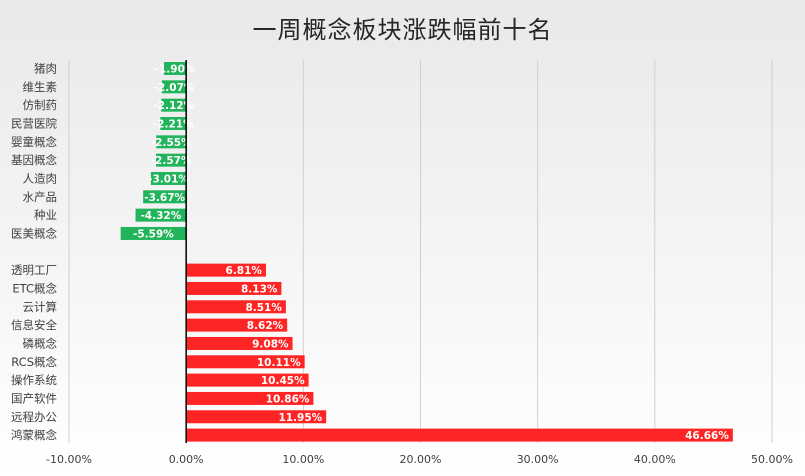 The width and height of the screenshot is (805, 476). What do you see at coordinates (34, 288) in the screenshot?
I see `category-label: ETC概念` at bounding box center [34, 288].